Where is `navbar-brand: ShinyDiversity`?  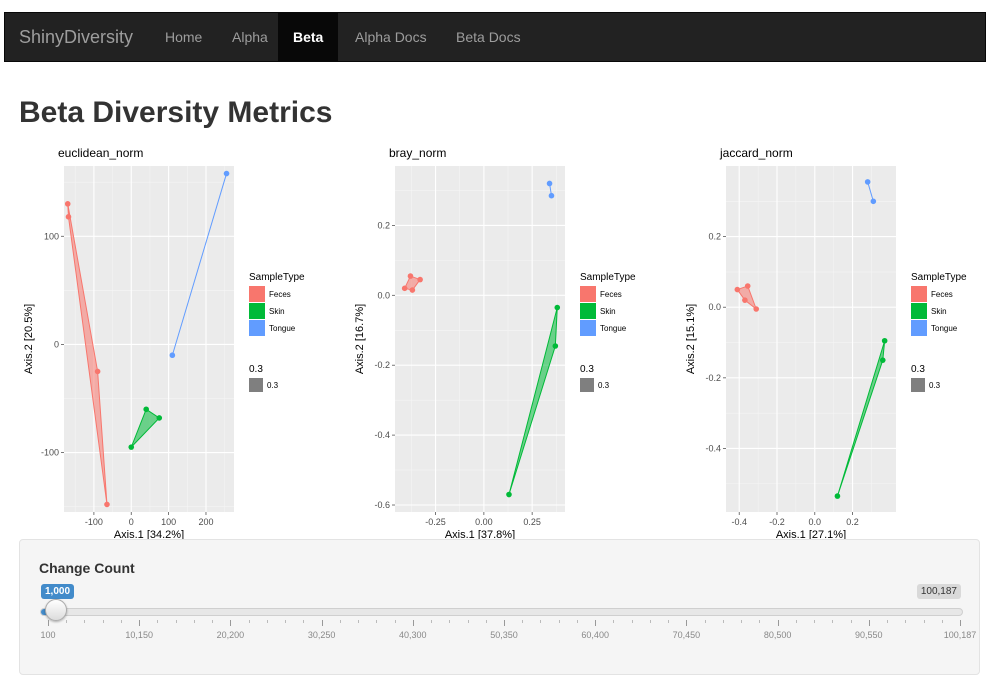
navbar-brand: ShinyDiversity is located at coordinates (76, 37).